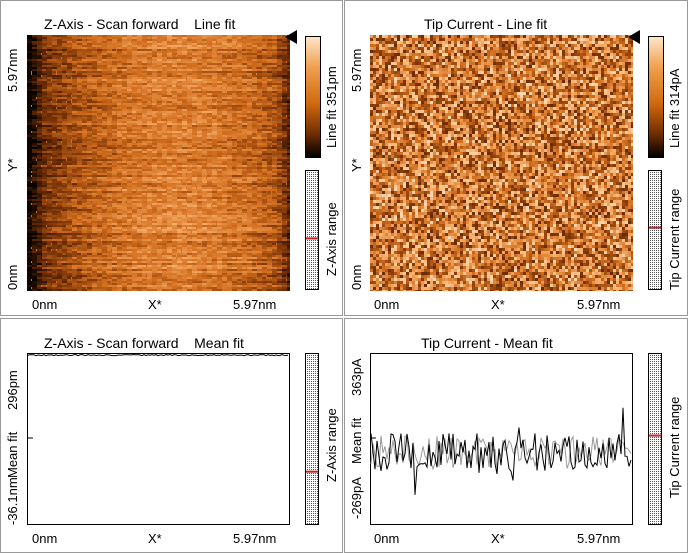 The image size is (688, 553). I want to click on colorbar-label: Line fit 314pA, so click(674, 108).